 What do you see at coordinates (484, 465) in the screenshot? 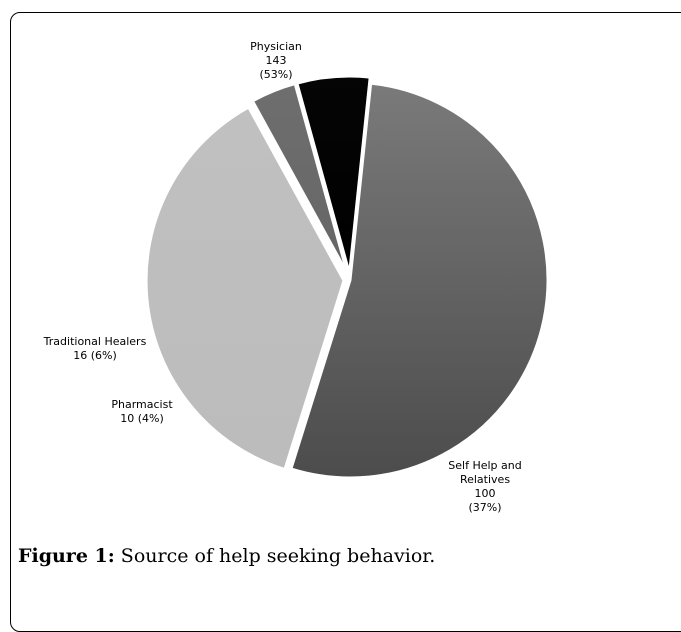
I see `pie-label-line: Self Help and` at bounding box center [484, 465].